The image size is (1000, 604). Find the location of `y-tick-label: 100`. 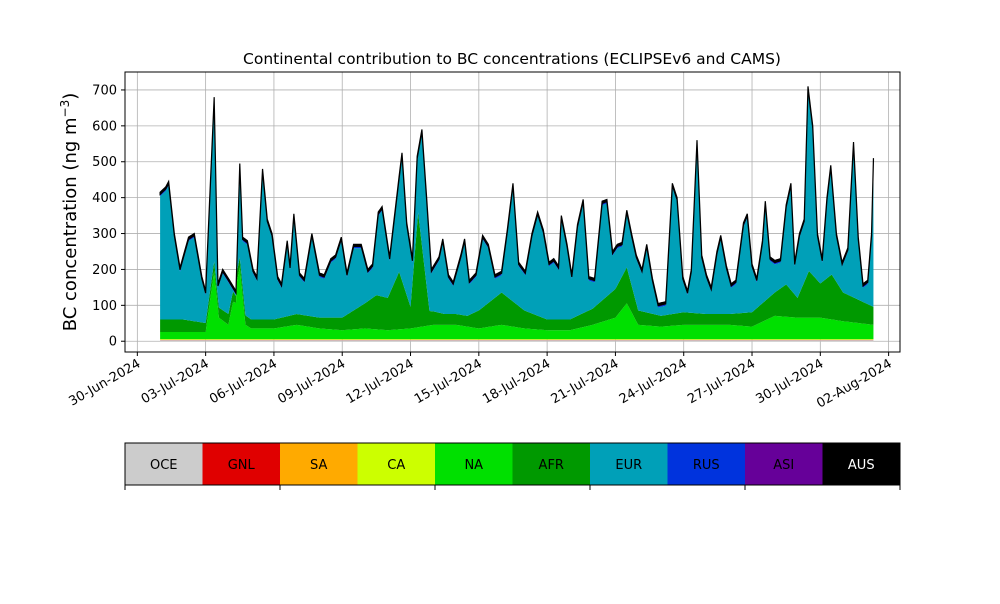

y-tick-label: 100 is located at coordinates (104, 306).